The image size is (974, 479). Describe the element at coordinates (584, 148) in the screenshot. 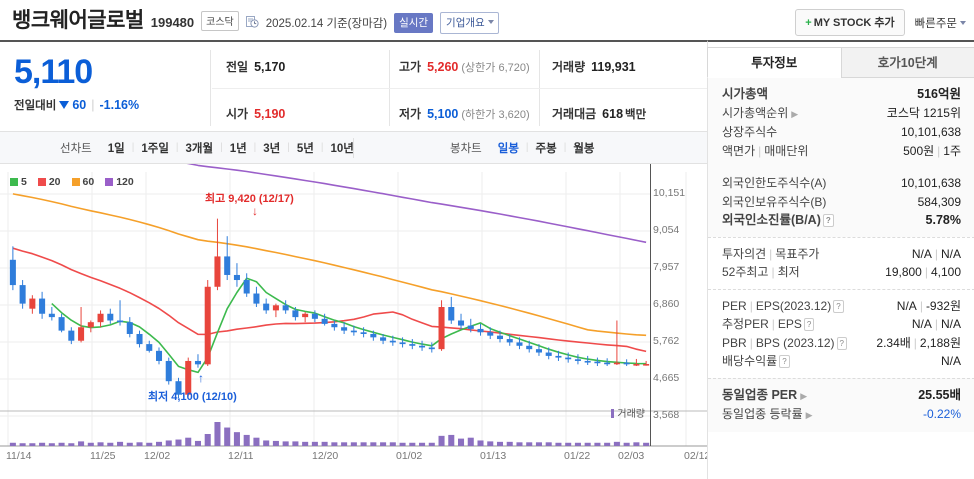

I see `candle-period-option-2: 월봉` at that location.